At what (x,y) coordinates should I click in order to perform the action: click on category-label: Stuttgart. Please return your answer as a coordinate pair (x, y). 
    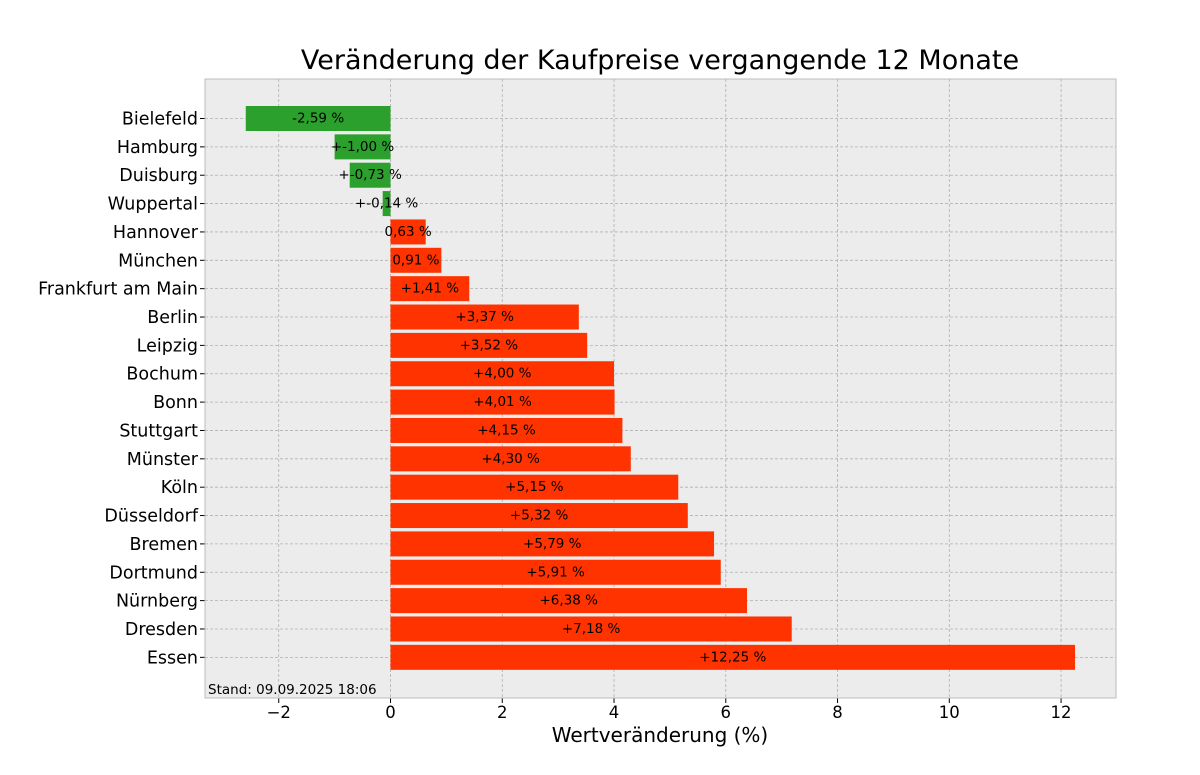
    Looking at the image, I should click on (158, 431).